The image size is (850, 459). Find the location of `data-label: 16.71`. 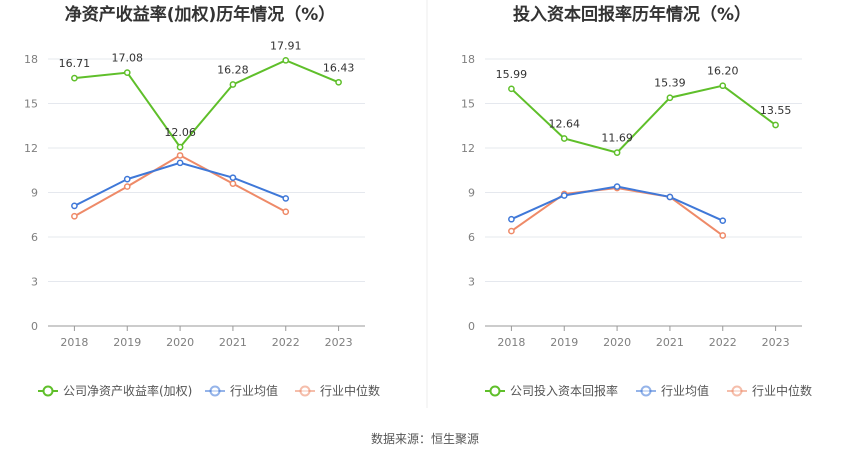

data-label: 16.71 is located at coordinates (75, 63).